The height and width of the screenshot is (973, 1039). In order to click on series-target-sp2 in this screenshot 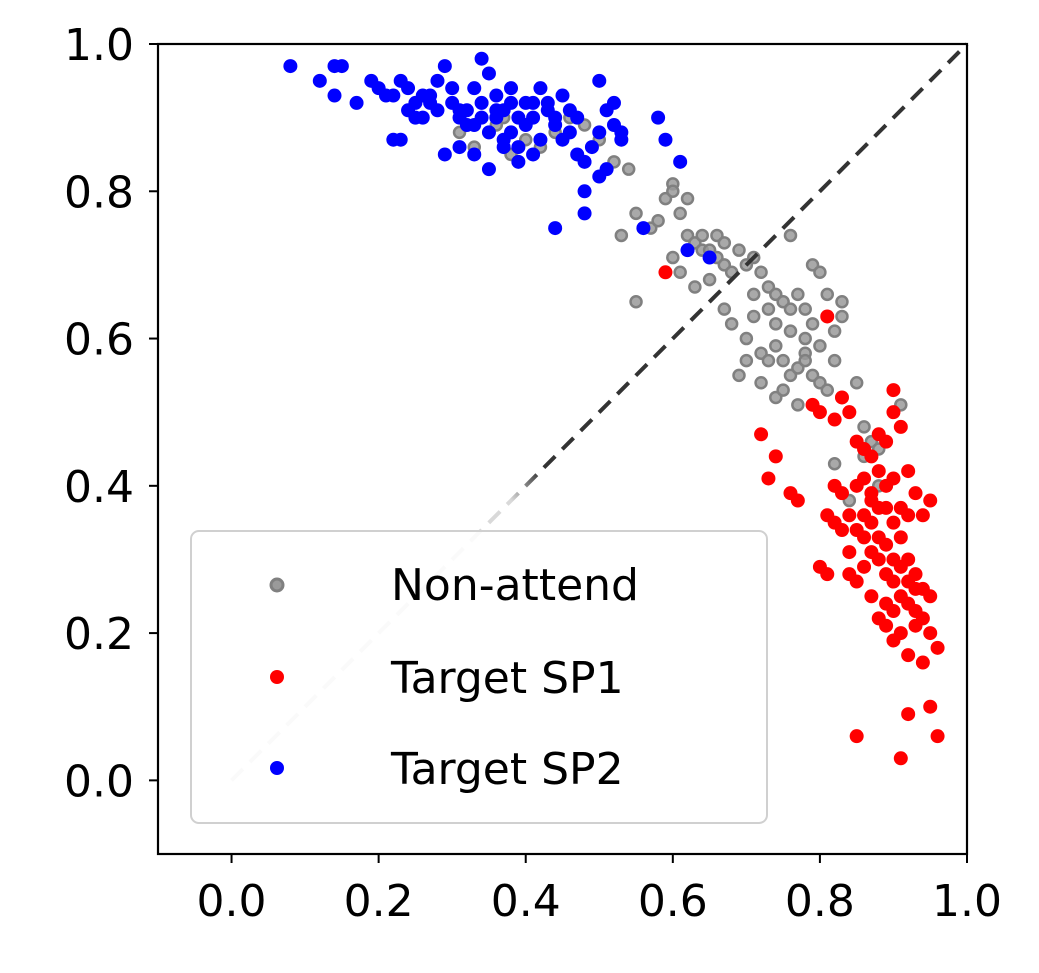, I will do `click(500, 158)`.